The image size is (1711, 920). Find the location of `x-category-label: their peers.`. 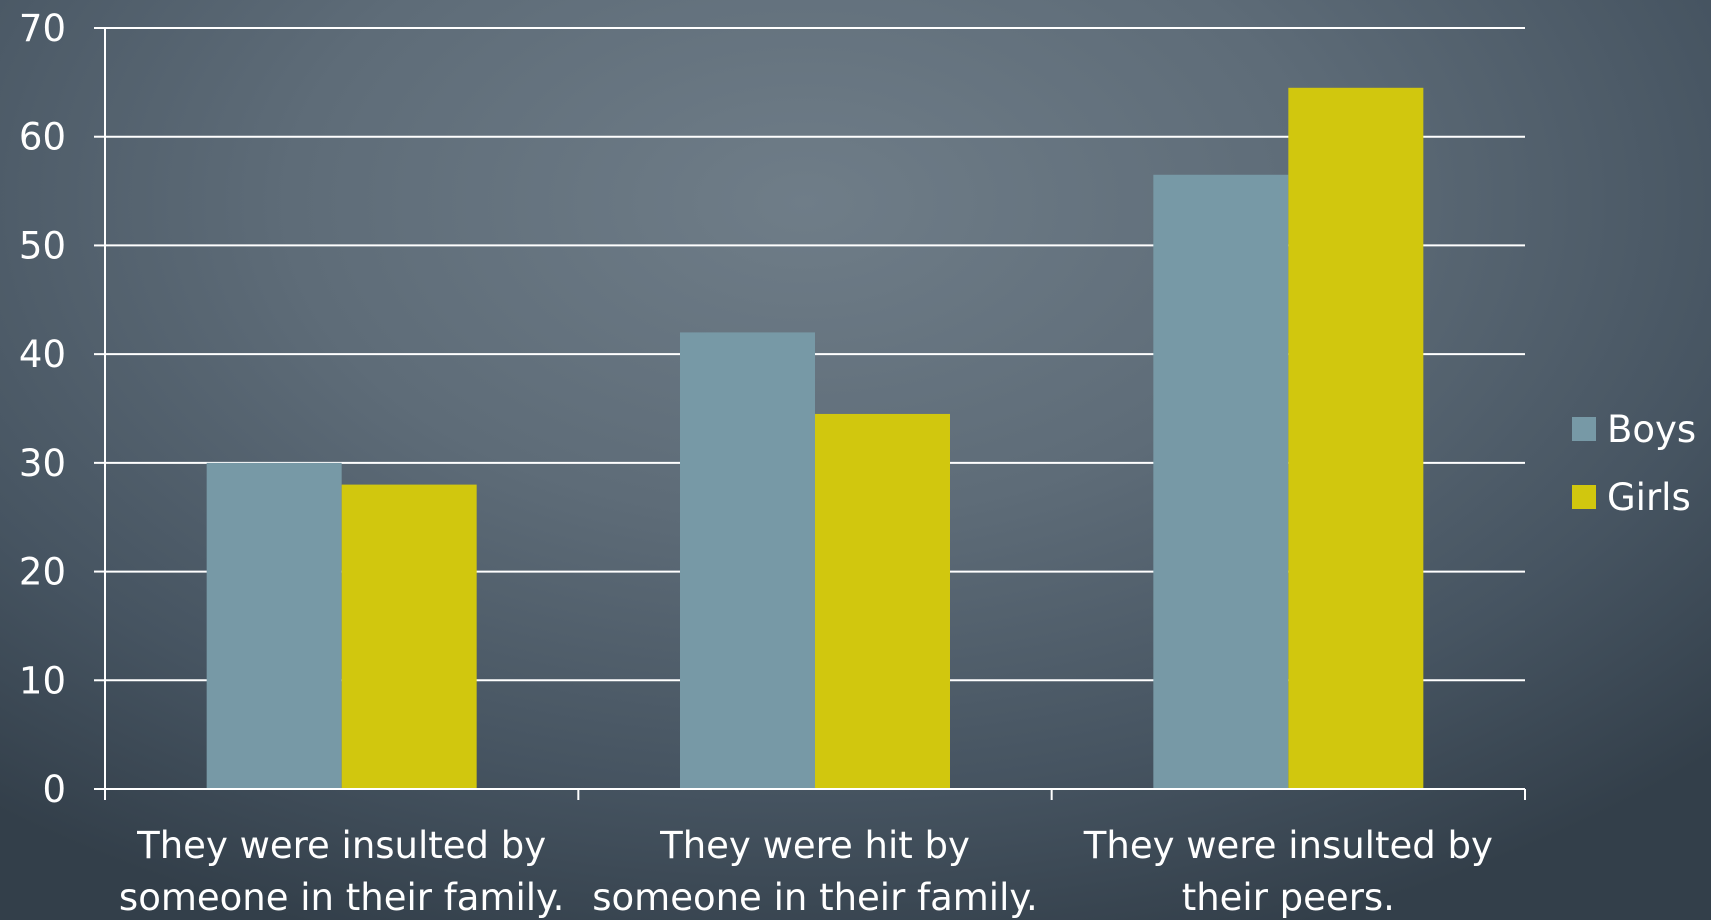

x-category-label: their peers. is located at coordinates (1288, 897).